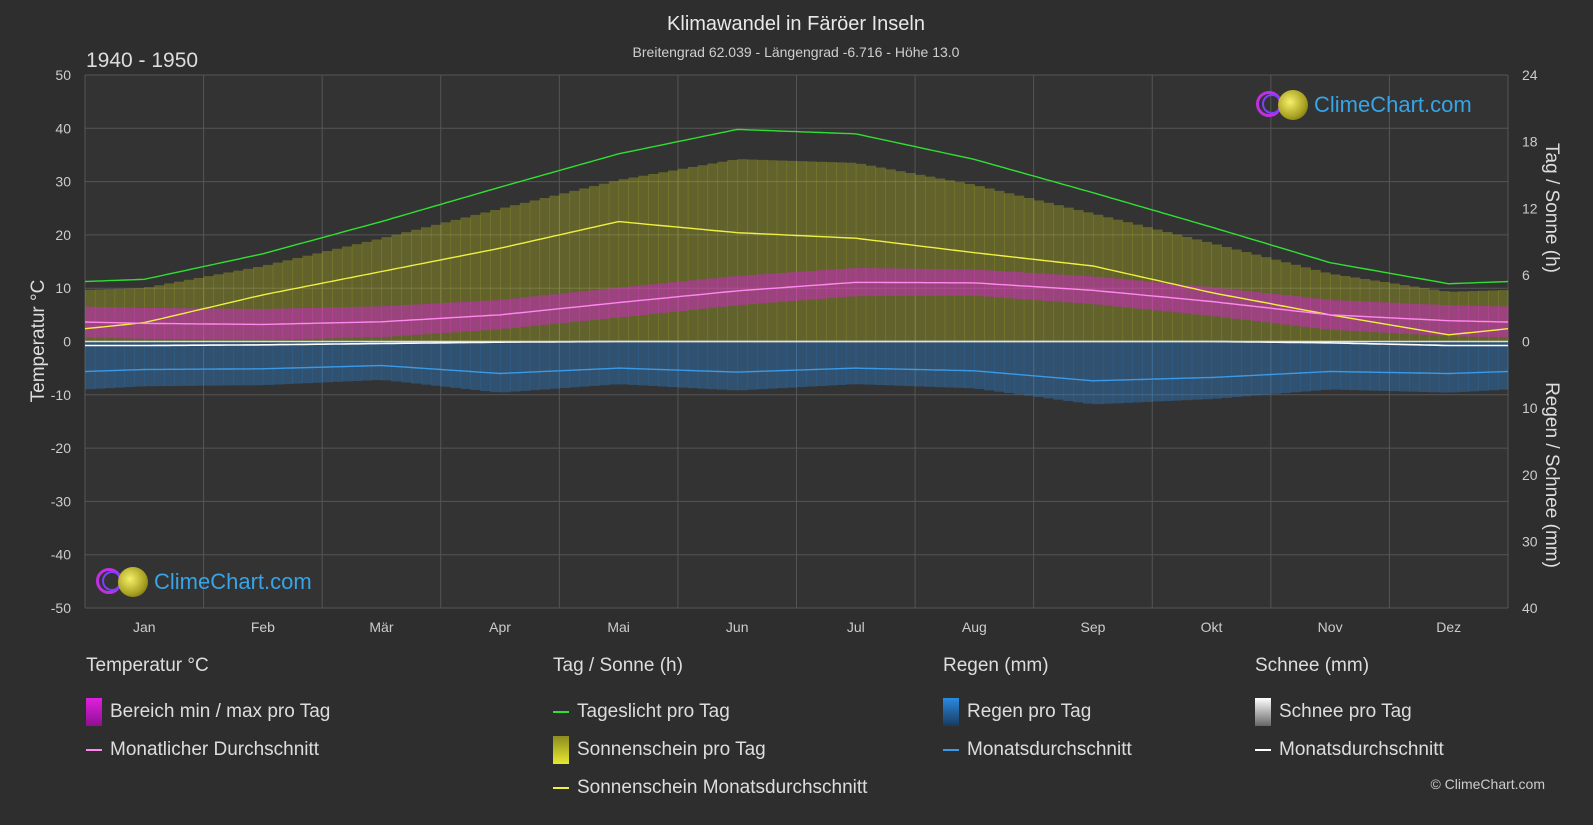 This screenshot has height=825, width=1593. What do you see at coordinates (1049, 749) in the screenshot?
I see `legend-label: Monatsdurchschnitt` at bounding box center [1049, 749].